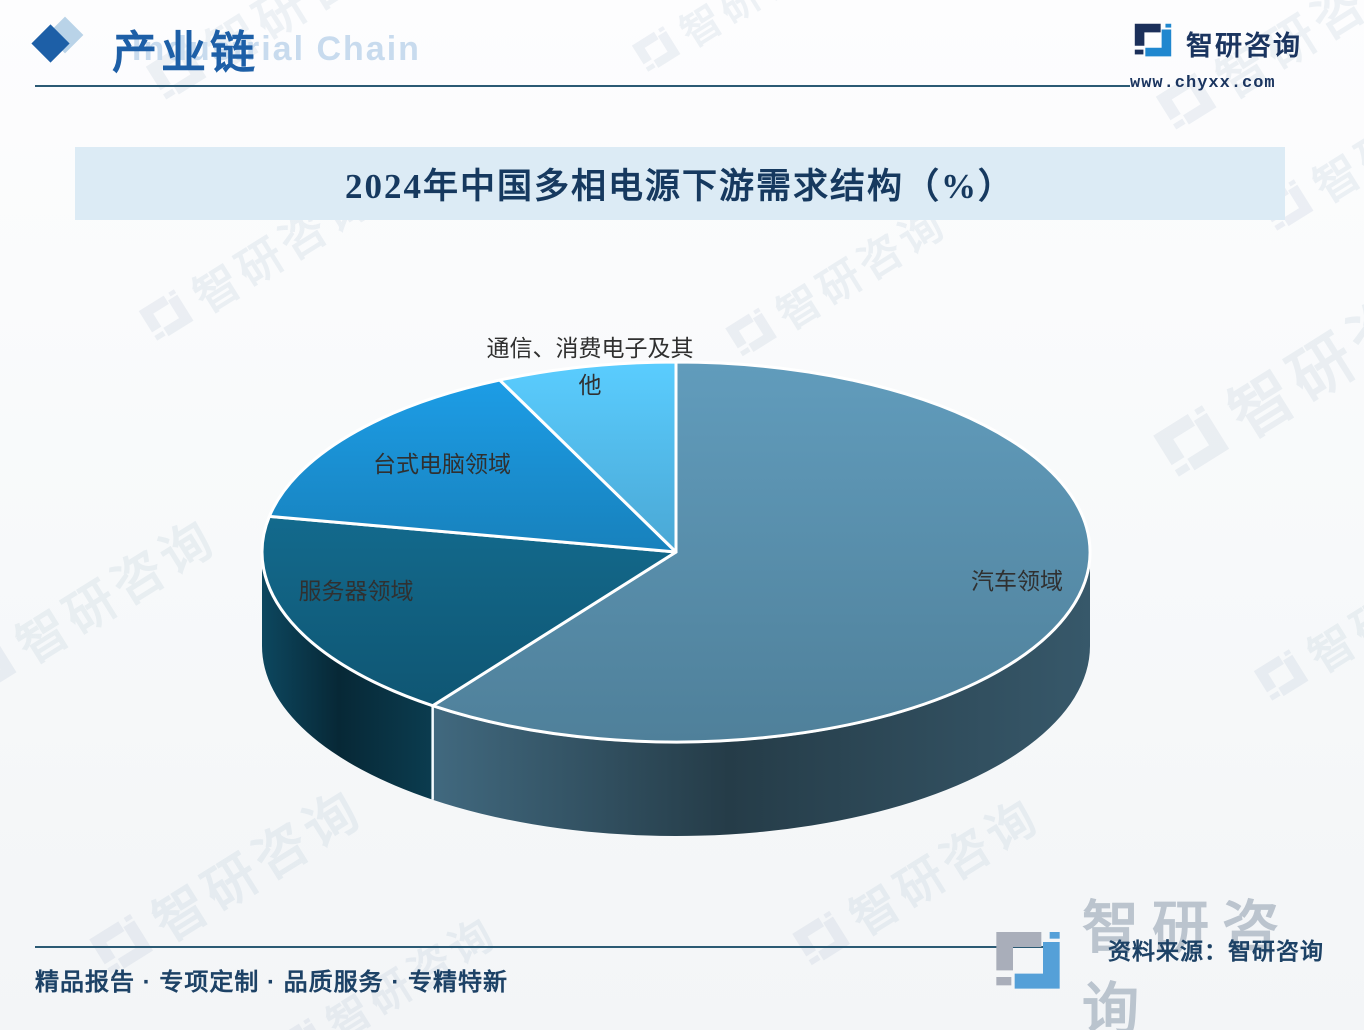 This screenshot has width=1364, height=1030. What do you see at coordinates (271, 982) in the screenshot?
I see `footer-tagline: 精品报告 · 专项定制 · 品质服务 · 专精特新` at bounding box center [271, 982].